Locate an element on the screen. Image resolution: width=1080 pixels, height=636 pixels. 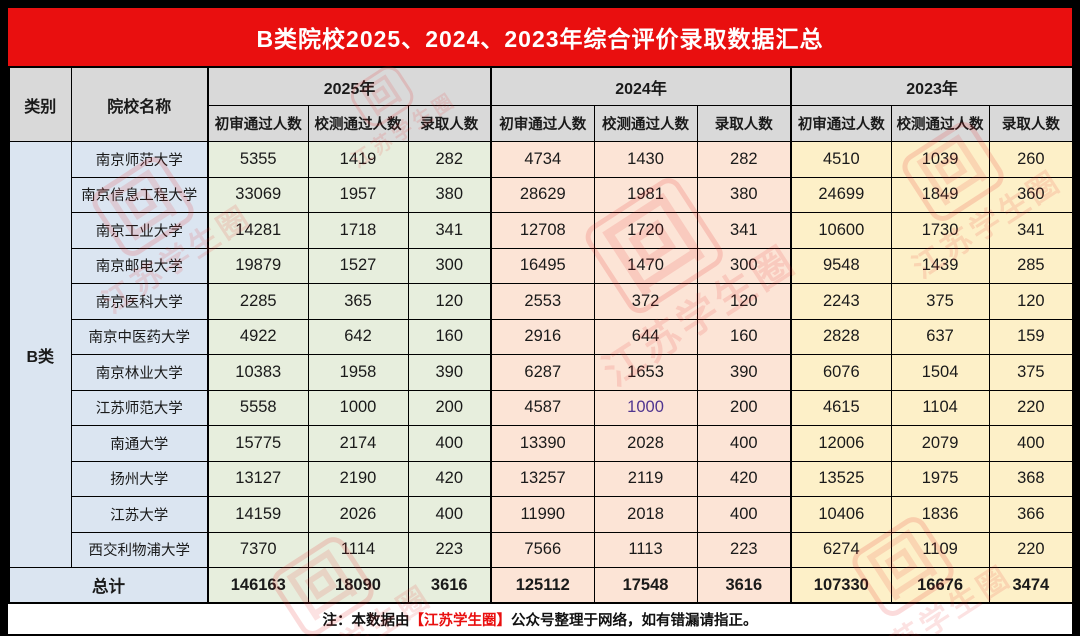
data-cell: 1958 is located at coordinates (358, 372).